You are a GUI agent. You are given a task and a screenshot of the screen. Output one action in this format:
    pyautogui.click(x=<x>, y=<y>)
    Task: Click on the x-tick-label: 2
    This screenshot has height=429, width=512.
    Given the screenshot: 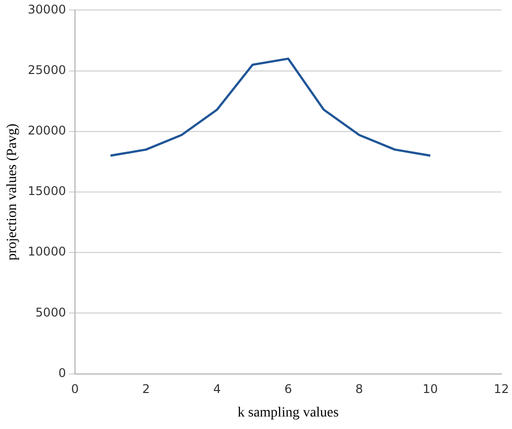 What is the action you would take?
    pyautogui.click(x=146, y=389)
    